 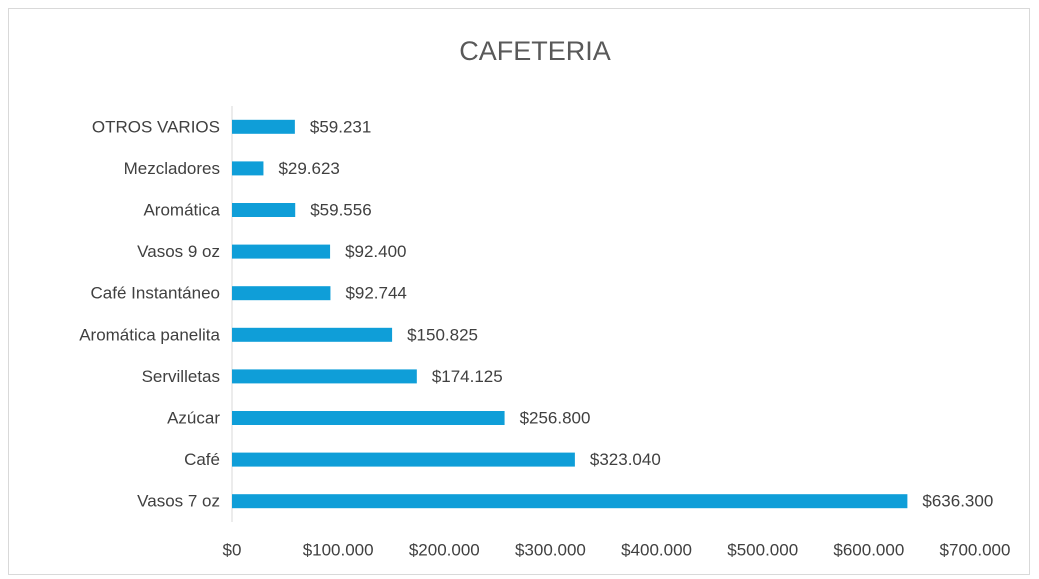 I want to click on x-tick-label: $700.000, so click(x=975, y=549).